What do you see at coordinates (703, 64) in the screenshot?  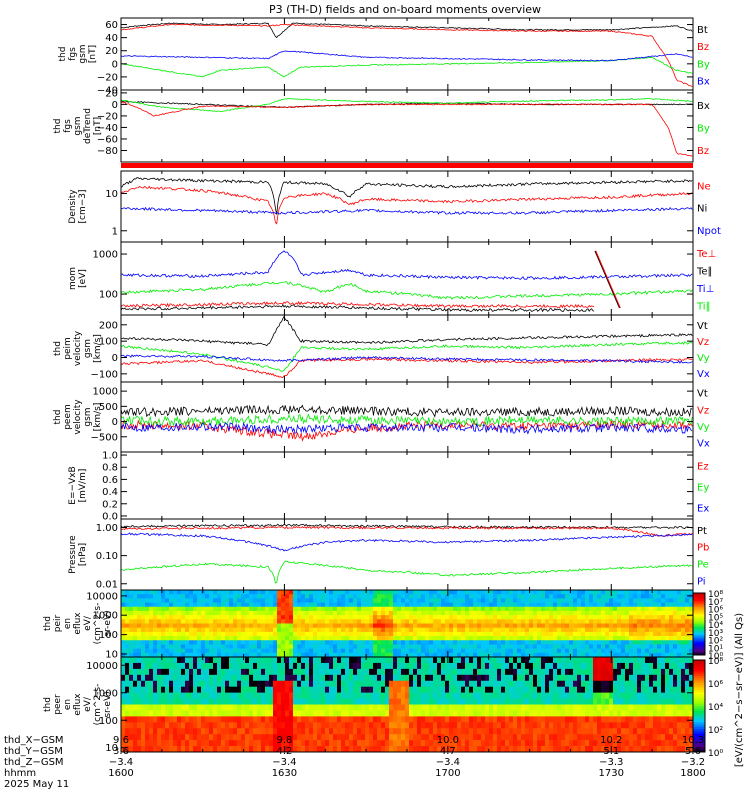 I see `legend-by: By` at bounding box center [703, 64].